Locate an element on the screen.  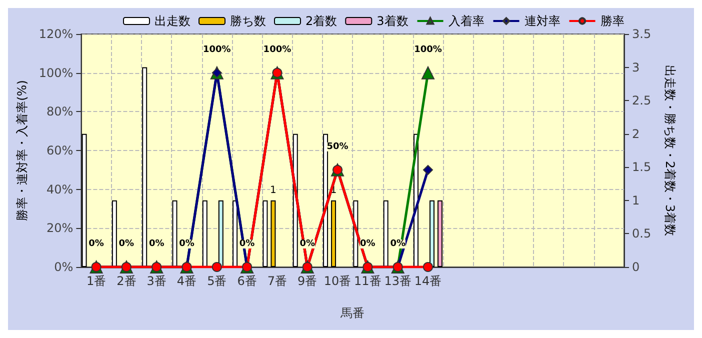
y2-axis-title: 出走数・勝ち数・2着数・3着数 is located at coordinates (670, 150).